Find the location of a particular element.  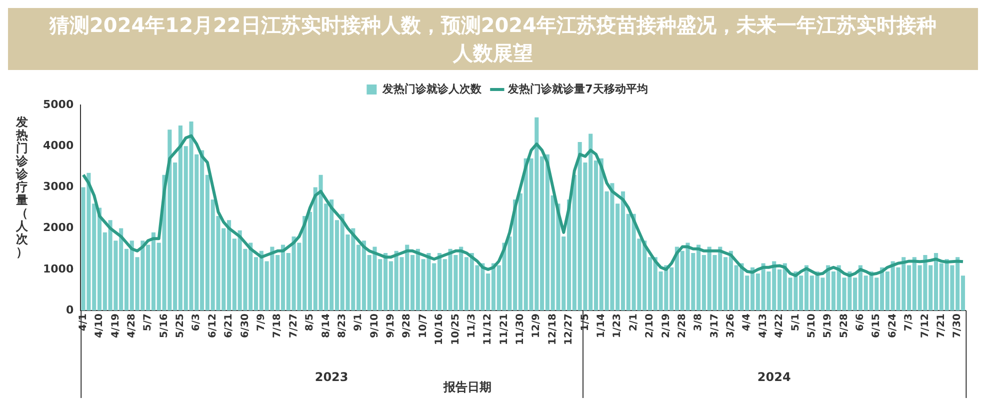

x-tick-label: 5/10 is located at coordinates (812, 325).